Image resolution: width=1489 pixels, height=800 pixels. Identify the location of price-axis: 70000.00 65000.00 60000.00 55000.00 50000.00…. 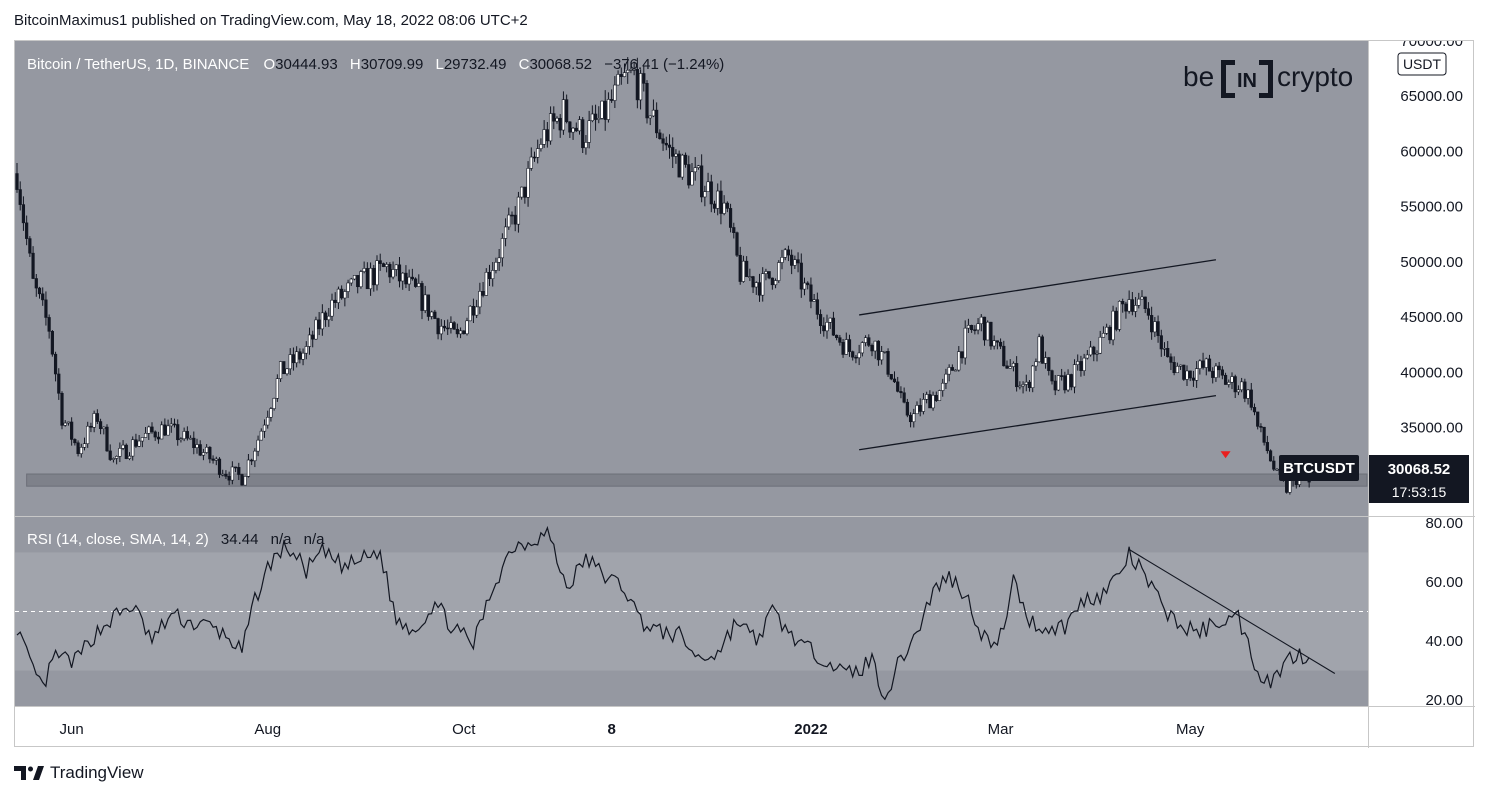
(1431, 239).